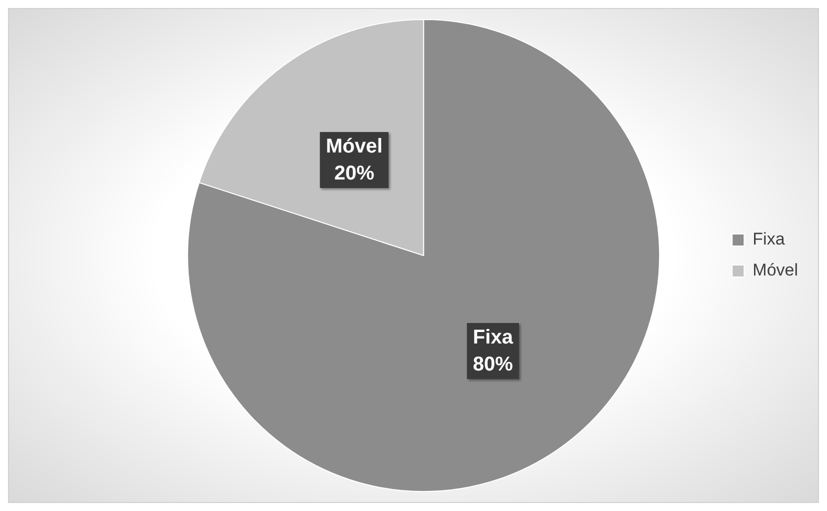  What do you see at coordinates (354, 173) in the screenshot?
I see `data-label: 20%` at bounding box center [354, 173].